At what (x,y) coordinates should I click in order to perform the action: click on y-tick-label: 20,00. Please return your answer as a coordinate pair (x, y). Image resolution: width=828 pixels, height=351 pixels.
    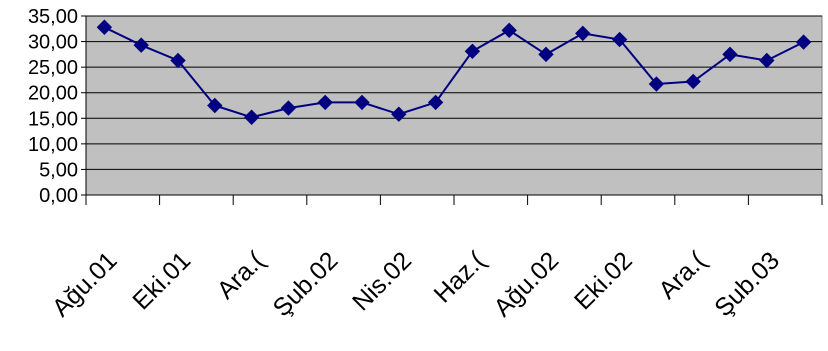
    Looking at the image, I should click on (53, 94).